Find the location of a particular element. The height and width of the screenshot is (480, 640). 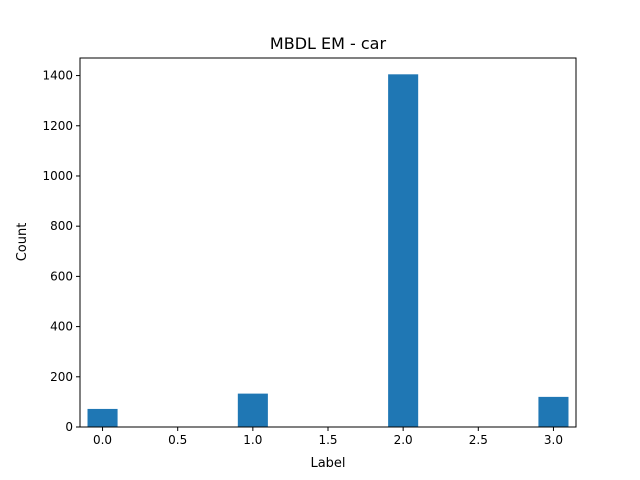

y-tick-label: 800 is located at coordinates (61, 226).